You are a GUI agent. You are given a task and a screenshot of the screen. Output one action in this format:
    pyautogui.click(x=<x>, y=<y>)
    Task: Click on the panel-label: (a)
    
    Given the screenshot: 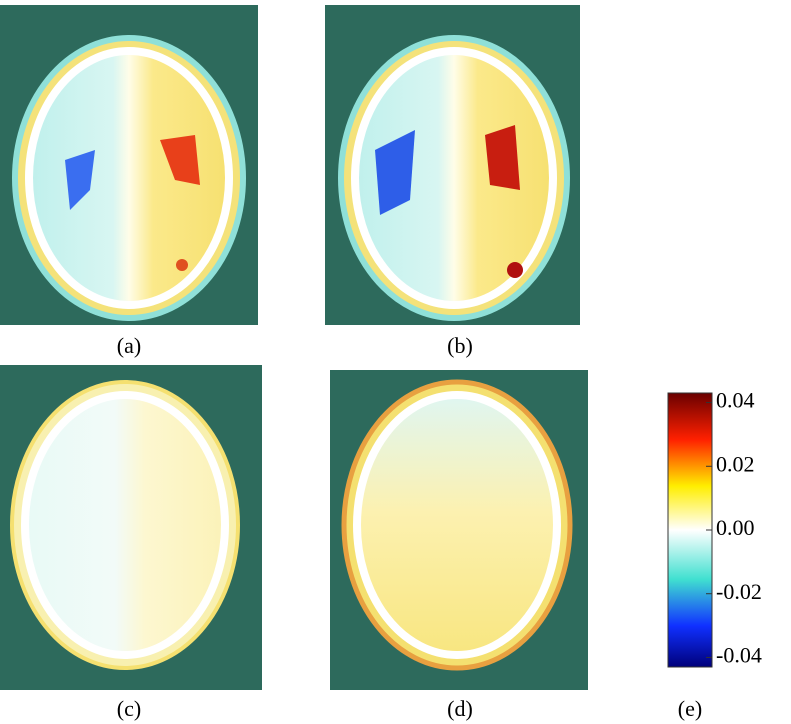 What is the action you would take?
    pyautogui.click(x=129, y=345)
    